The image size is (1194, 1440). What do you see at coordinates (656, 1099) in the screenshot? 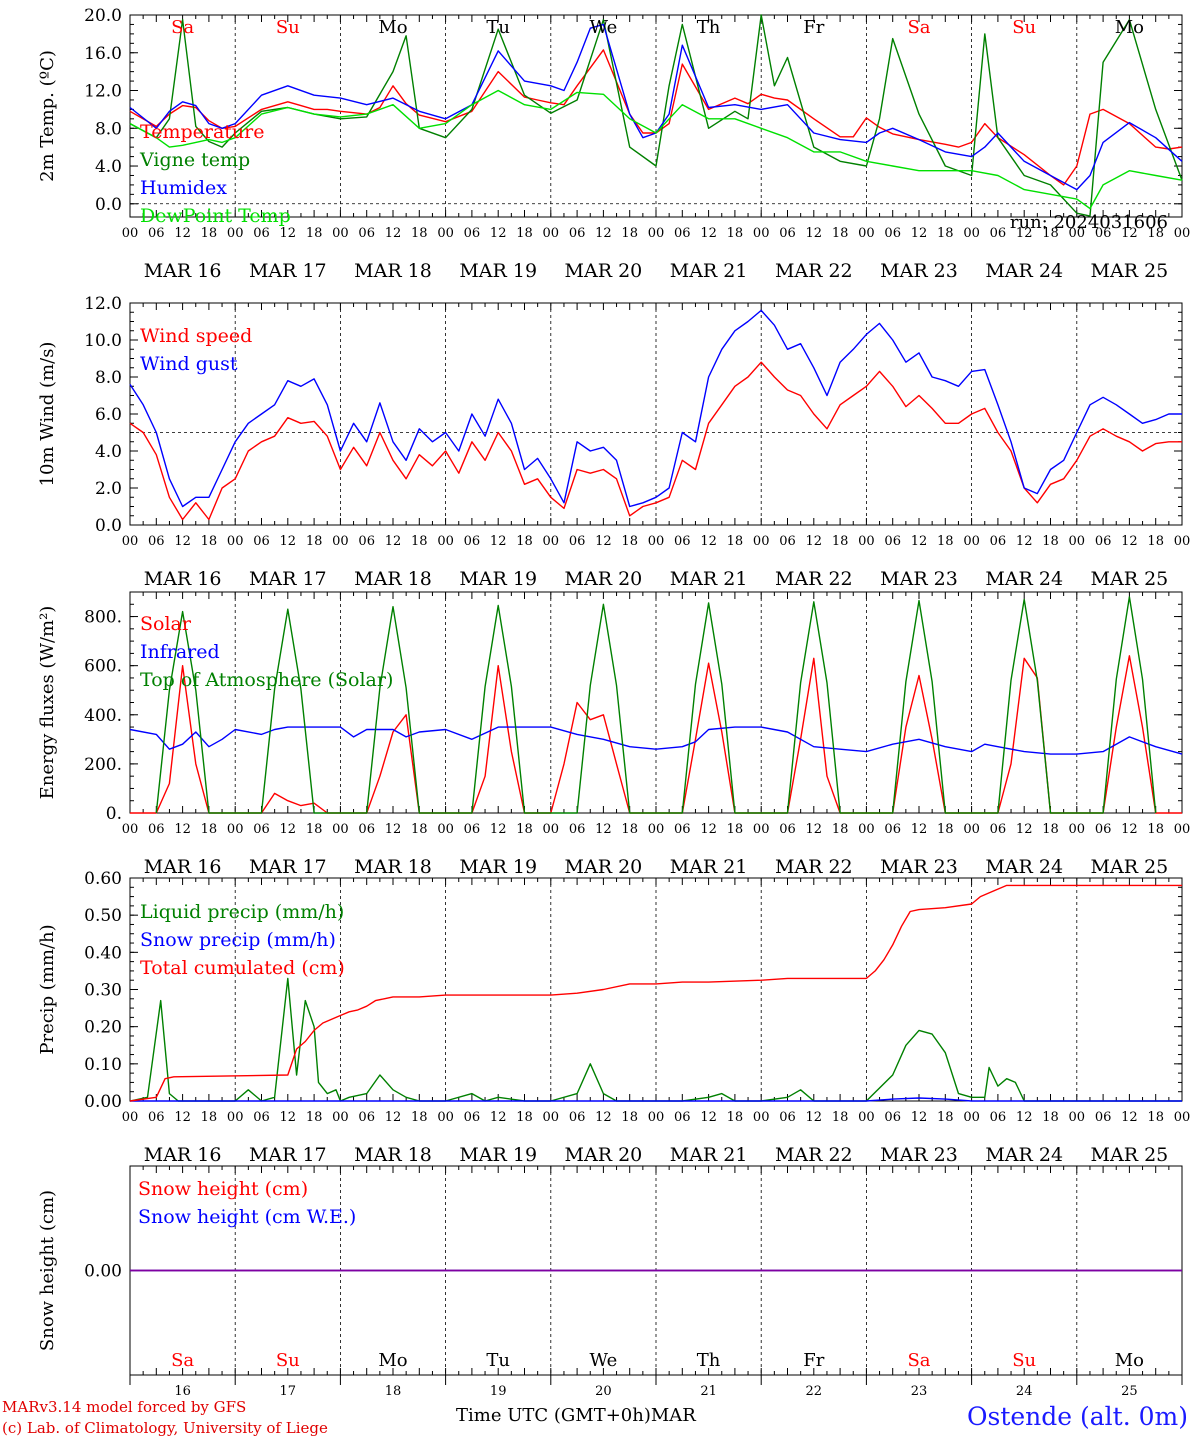
I see `series-line-snow-precip-mm-h-` at bounding box center [656, 1099].